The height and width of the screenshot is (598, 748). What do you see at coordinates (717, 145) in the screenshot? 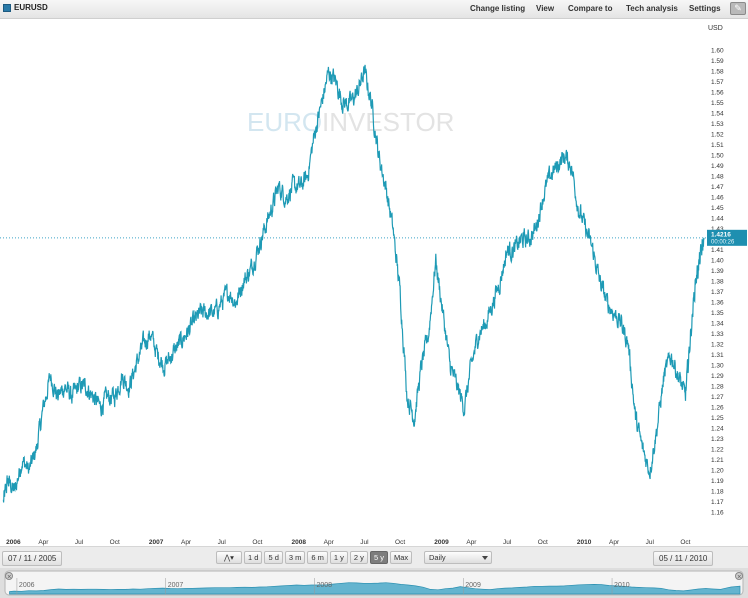
I see `y-tick-label: 1.51` at bounding box center [717, 145].